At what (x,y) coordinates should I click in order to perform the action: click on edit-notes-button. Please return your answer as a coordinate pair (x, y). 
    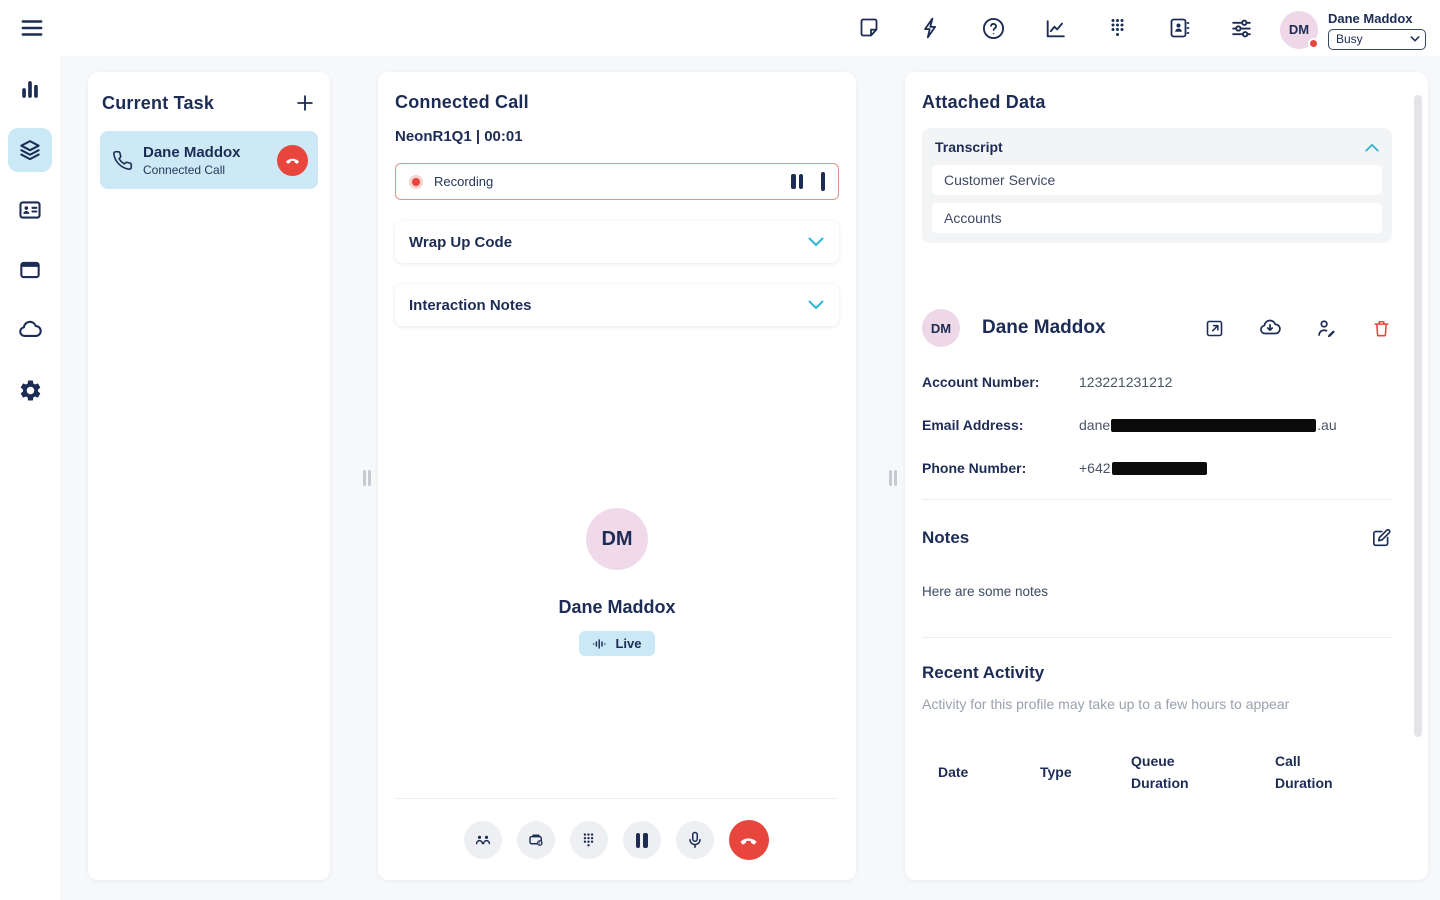
    Looking at the image, I should click on (1381, 538).